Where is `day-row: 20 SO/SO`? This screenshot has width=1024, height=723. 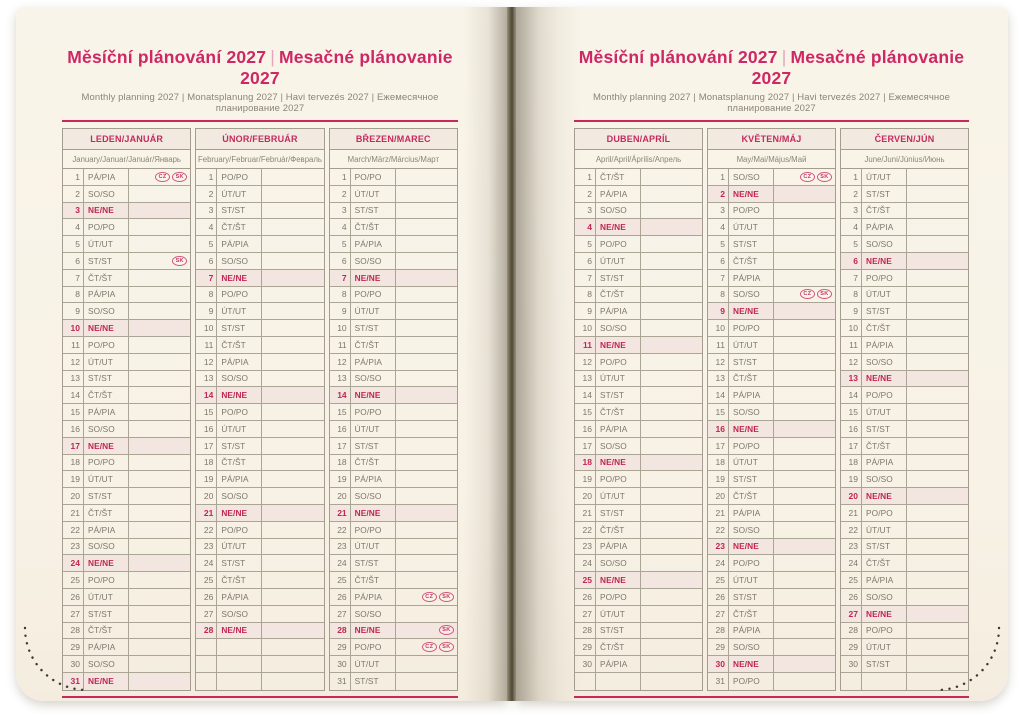
day-row: 20 SO/SO is located at coordinates (260, 496).